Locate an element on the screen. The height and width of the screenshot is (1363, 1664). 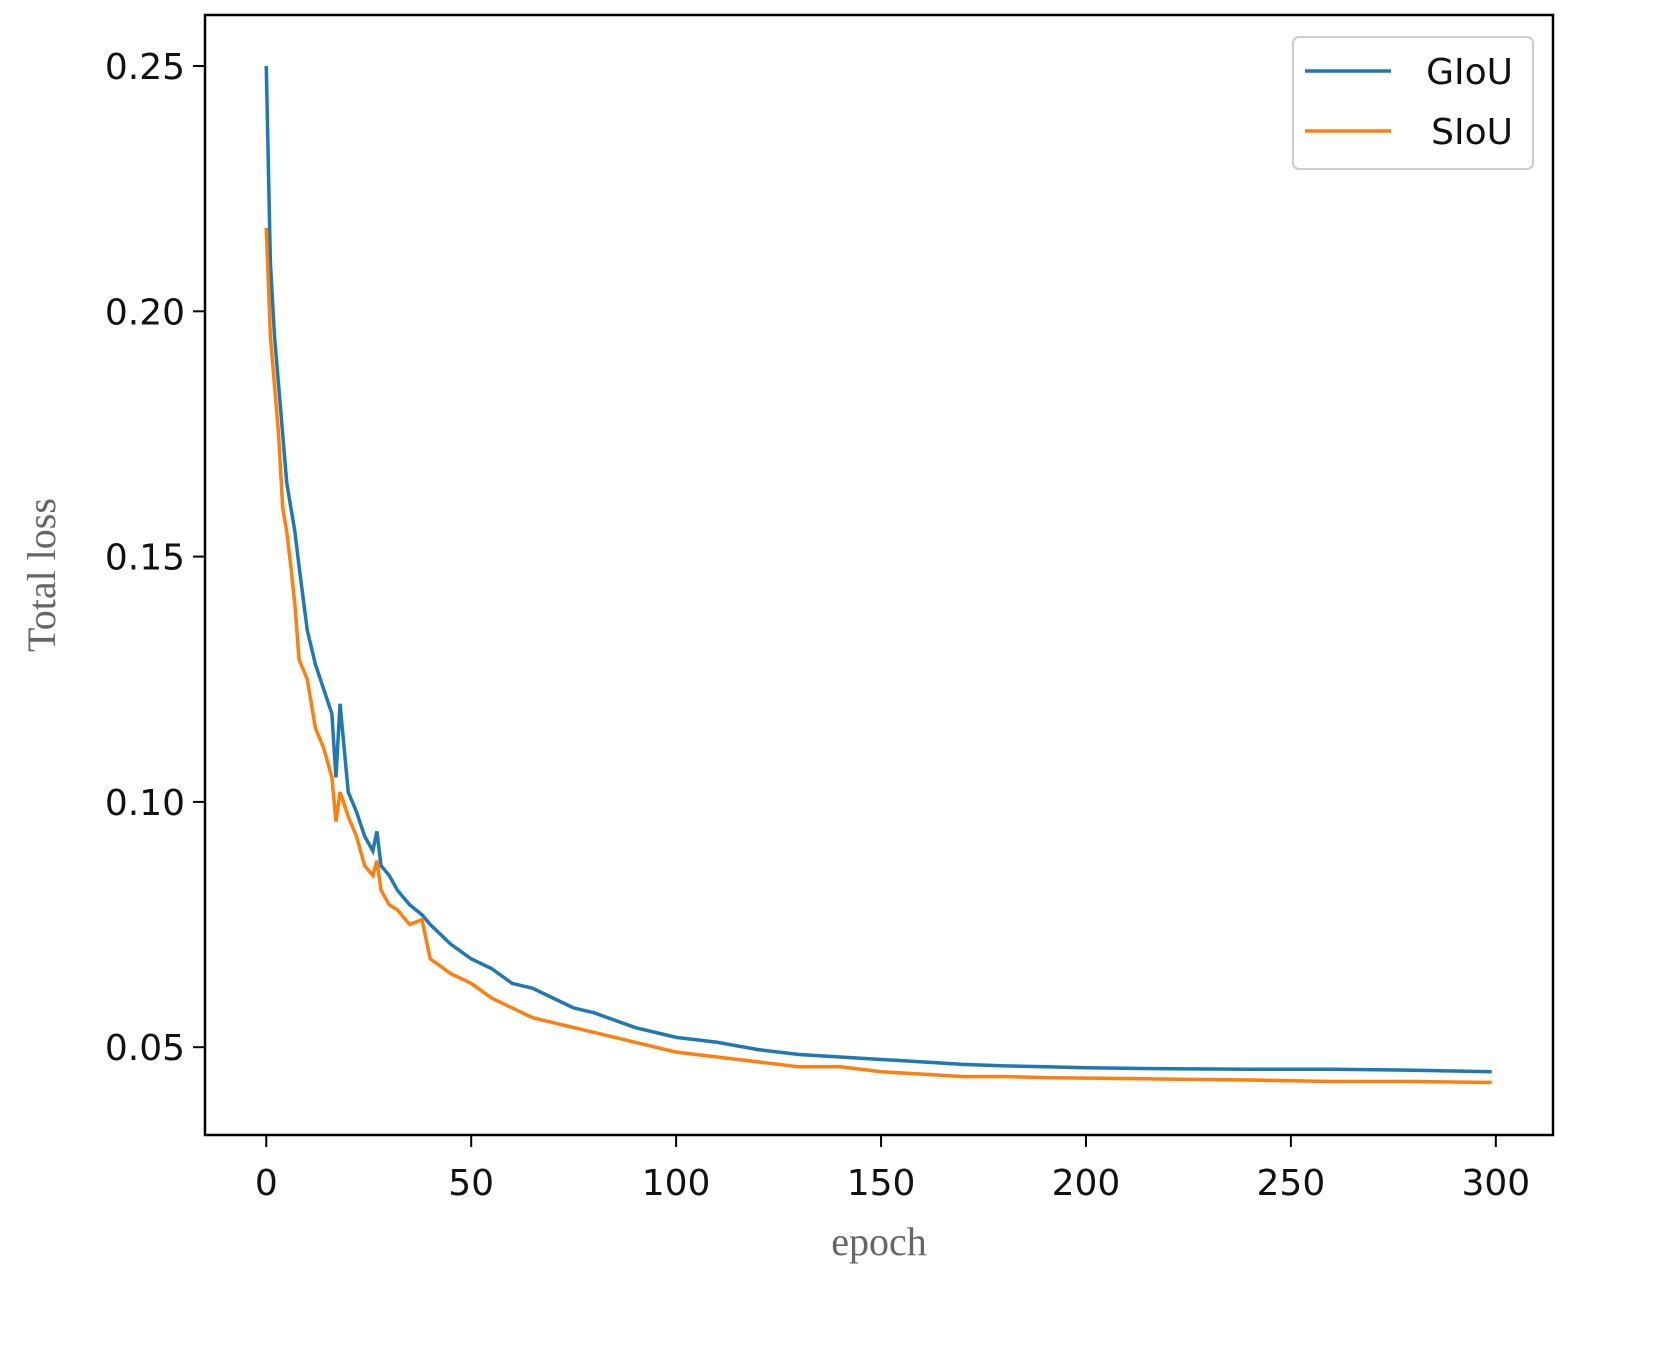
y-tick-label: 0.15 is located at coordinates (145, 558).